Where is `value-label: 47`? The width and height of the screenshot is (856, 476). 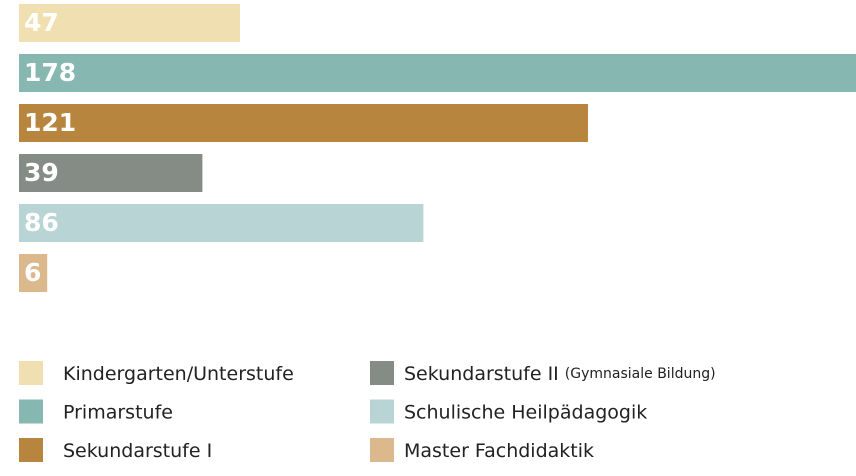 value-label: 47 is located at coordinates (41, 22).